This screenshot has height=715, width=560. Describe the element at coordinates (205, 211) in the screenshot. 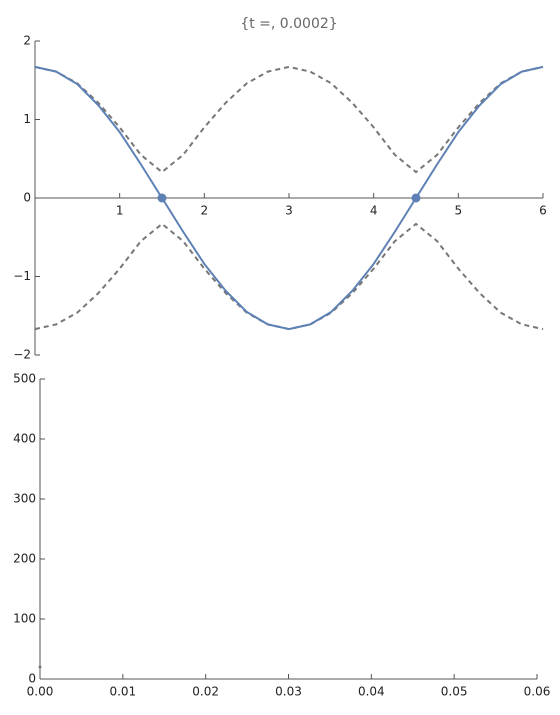

I see `x-tick-label: 2` at that location.